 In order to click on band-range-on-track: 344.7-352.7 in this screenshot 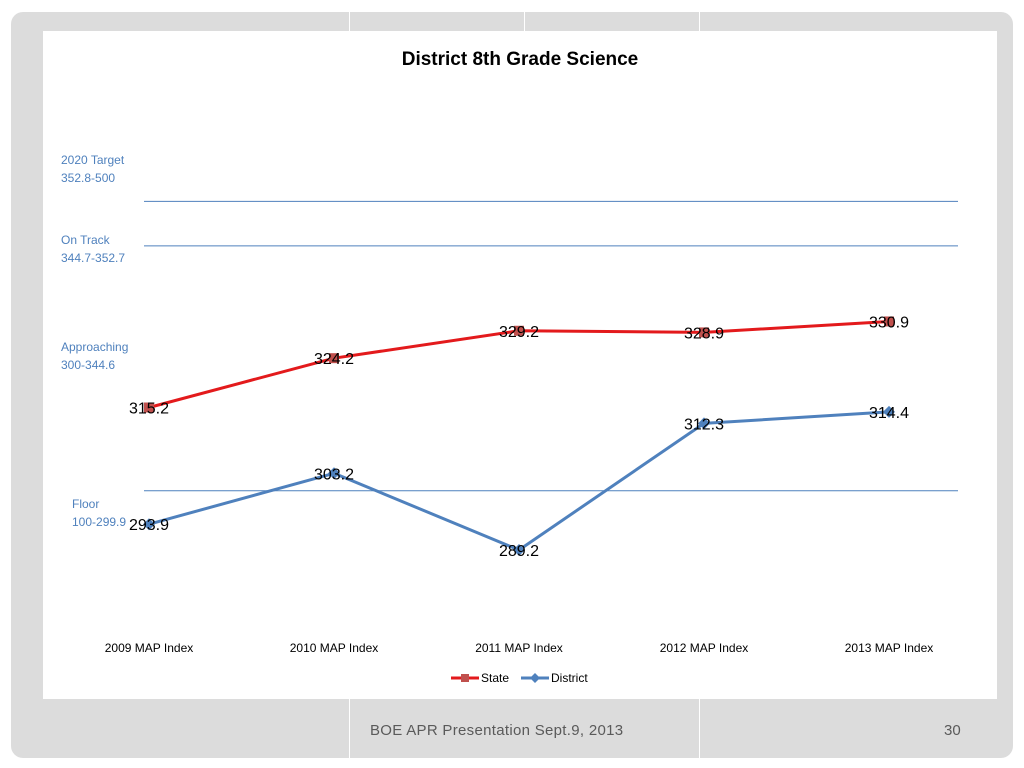, I will do `click(93, 258)`.